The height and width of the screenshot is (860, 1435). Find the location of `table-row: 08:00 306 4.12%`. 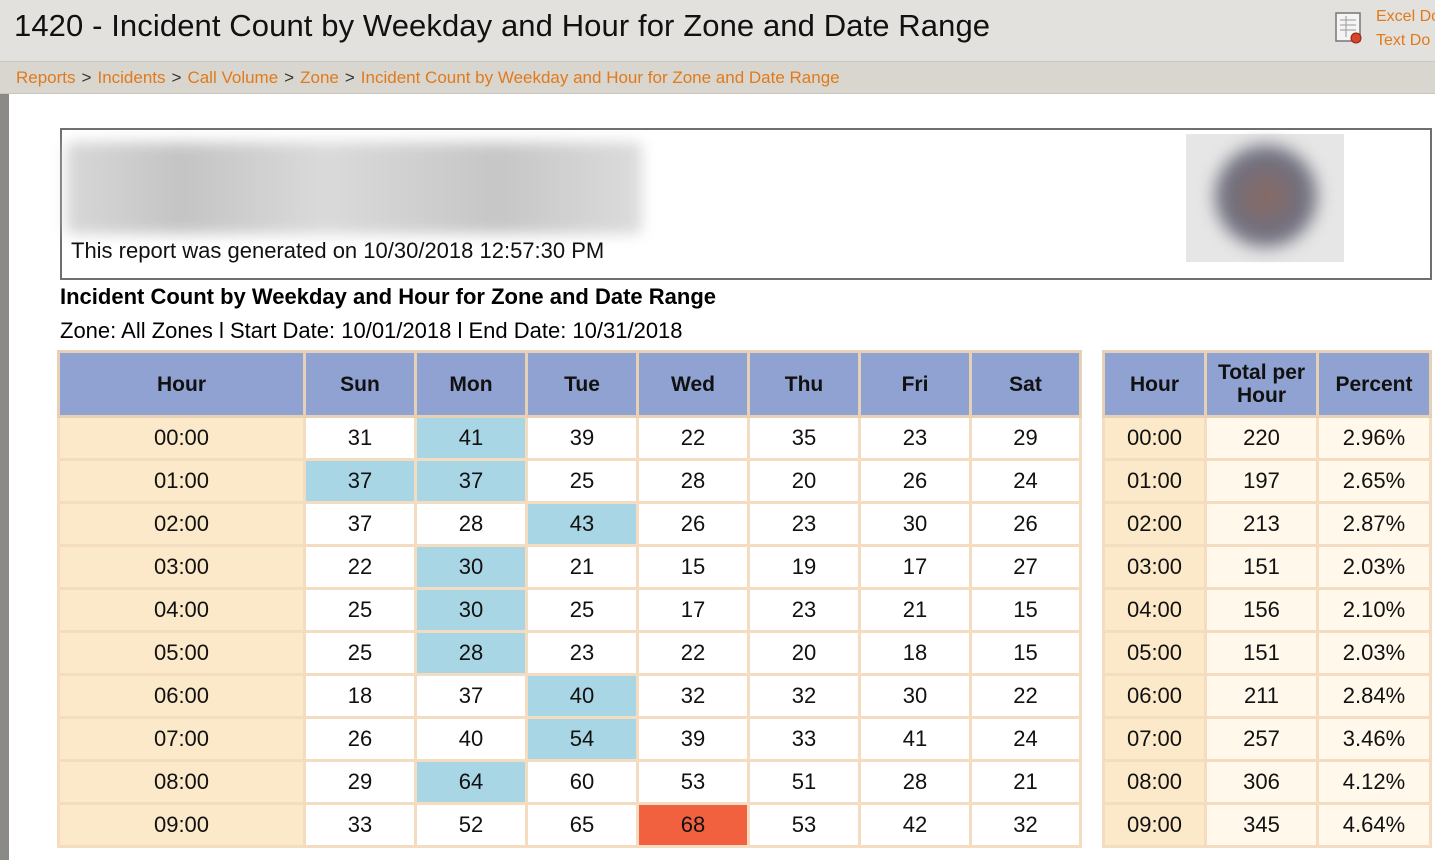

table-row: 08:00 306 4.12% is located at coordinates (1267, 782).